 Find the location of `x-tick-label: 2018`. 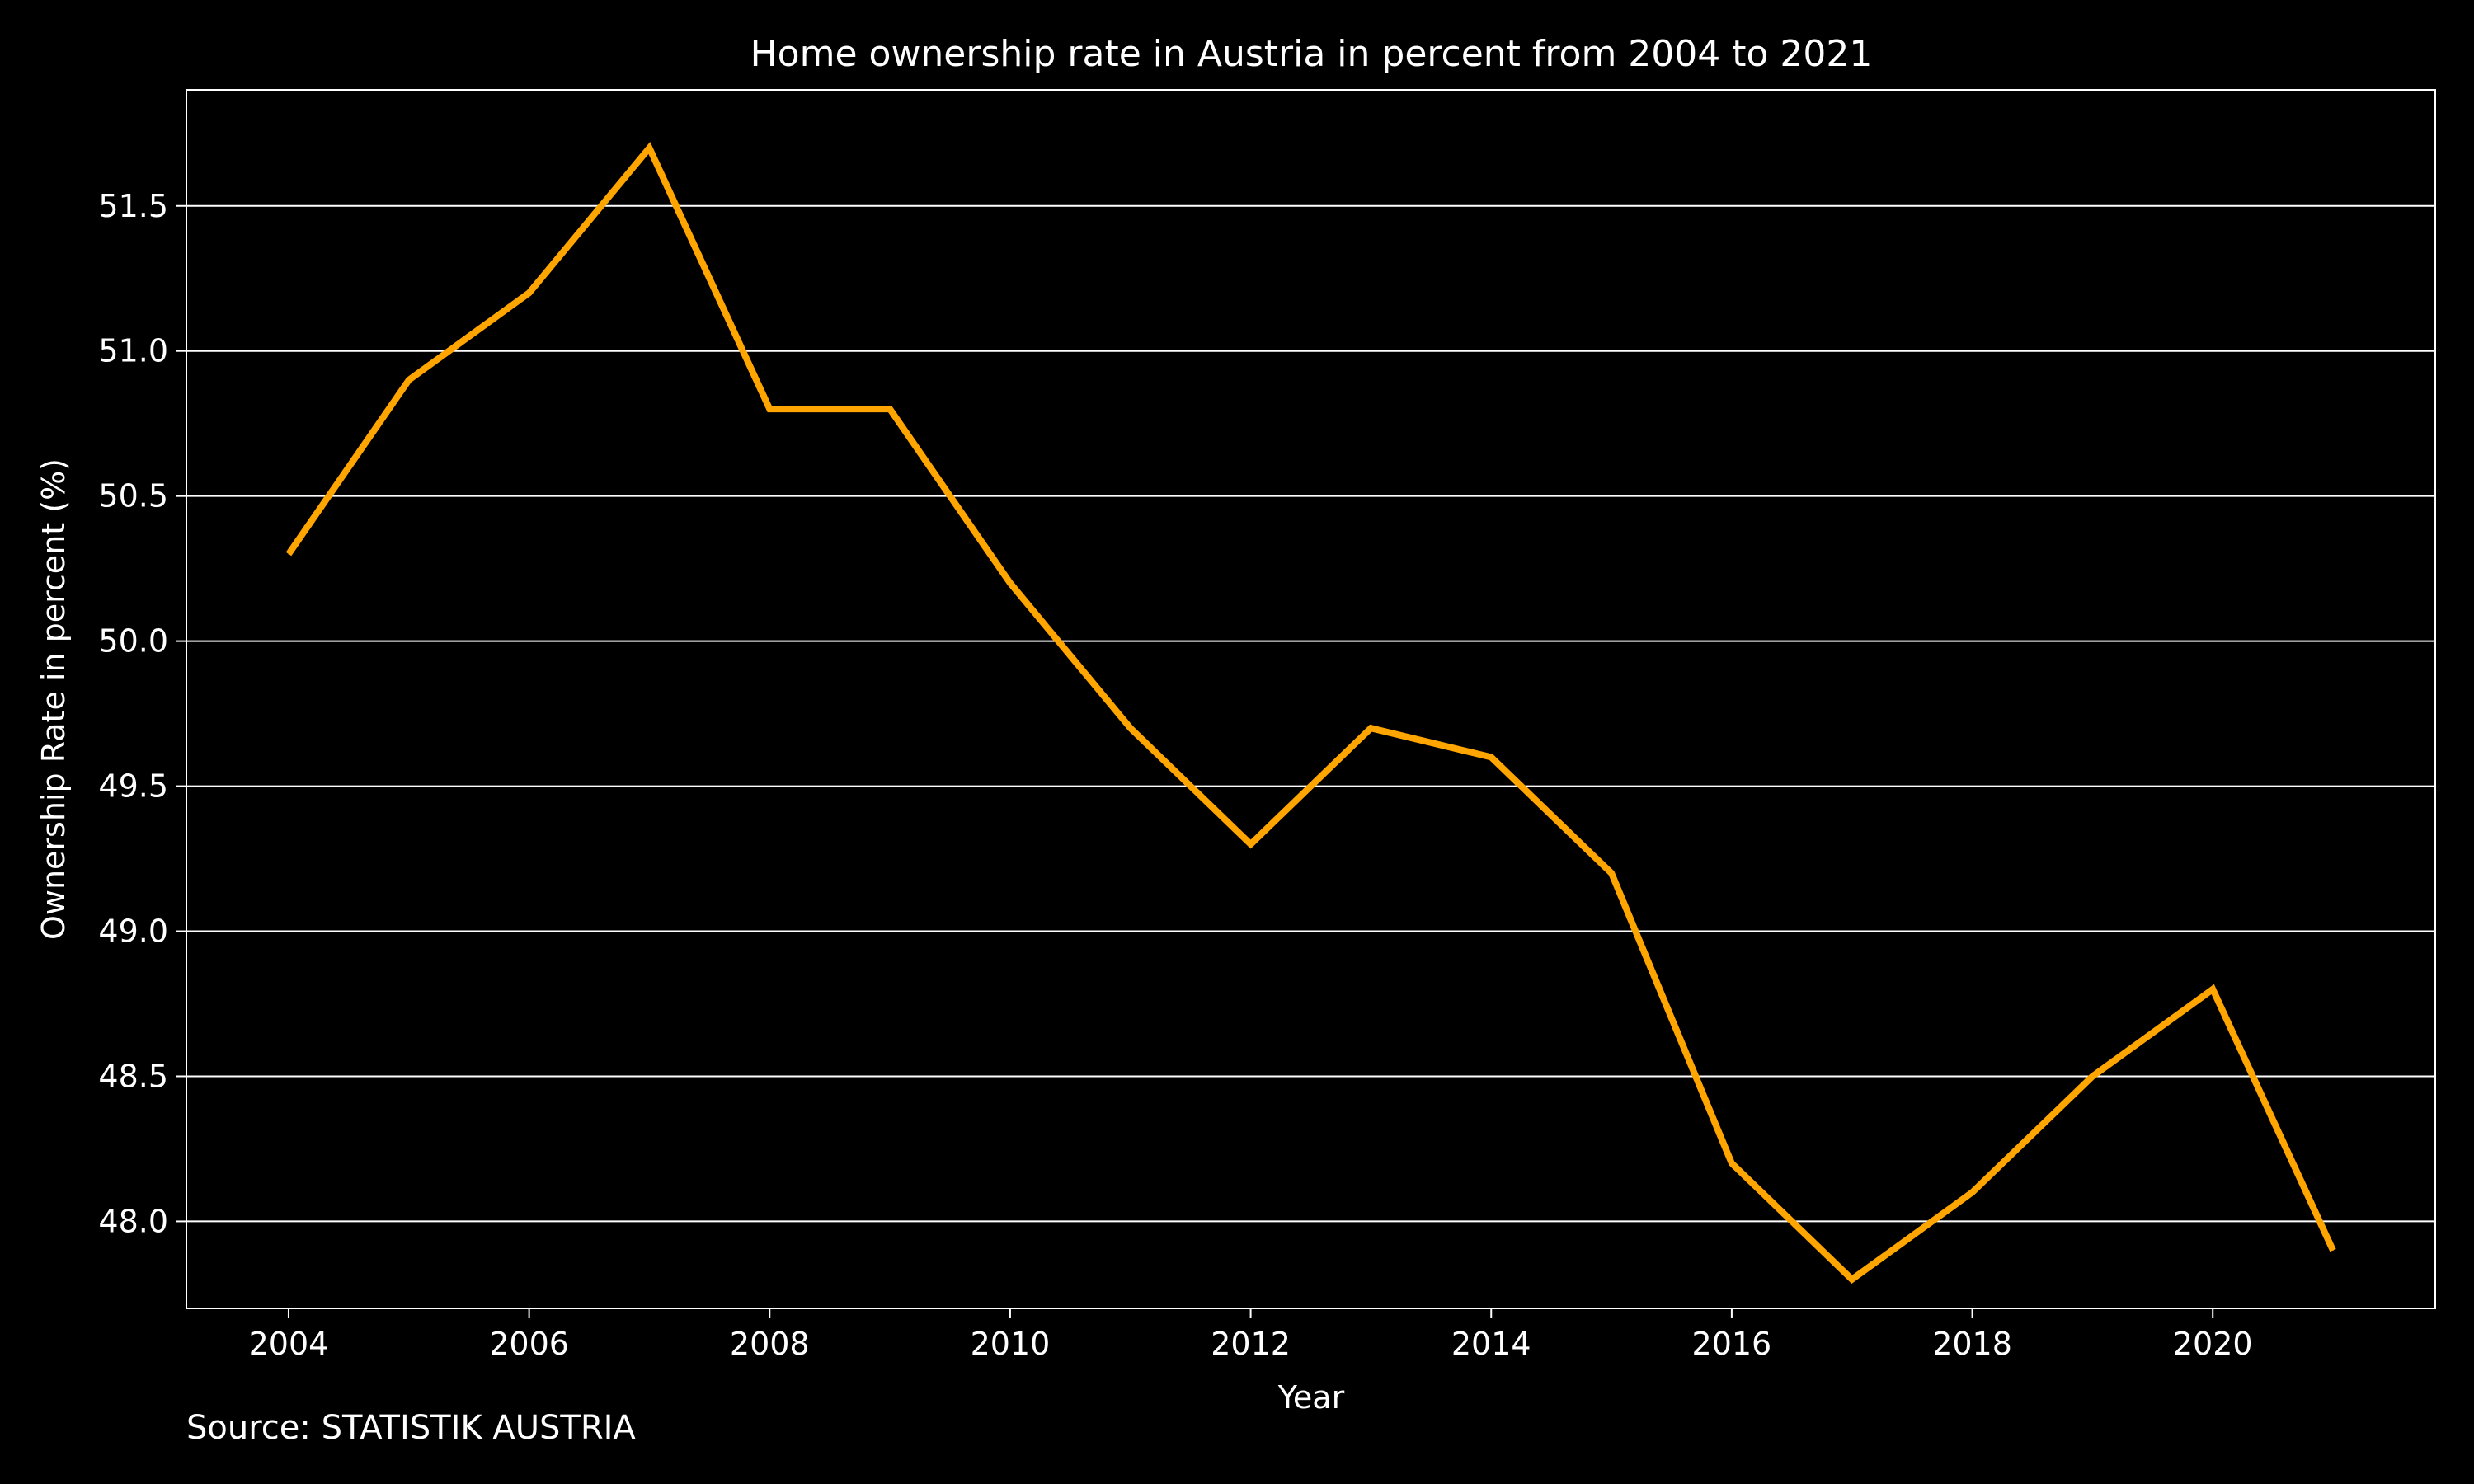

x-tick-label: 2018 is located at coordinates (1972, 1344).